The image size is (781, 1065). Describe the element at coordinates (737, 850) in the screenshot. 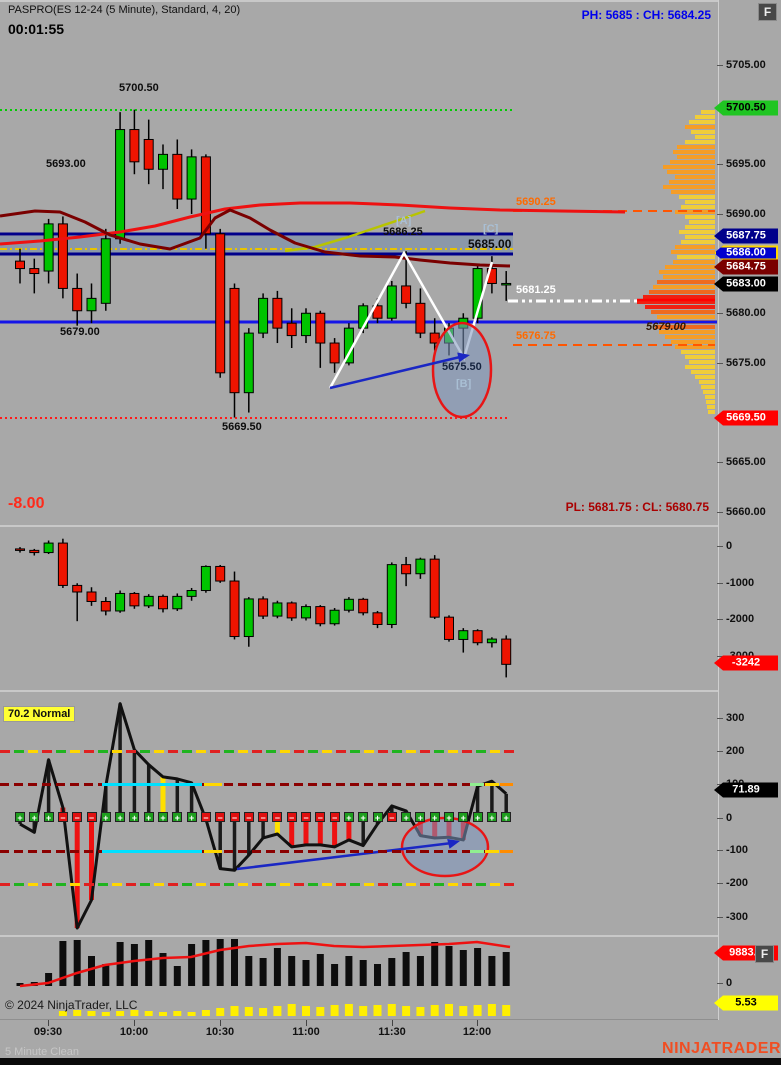

I see `price-axis-tick: -100` at that location.